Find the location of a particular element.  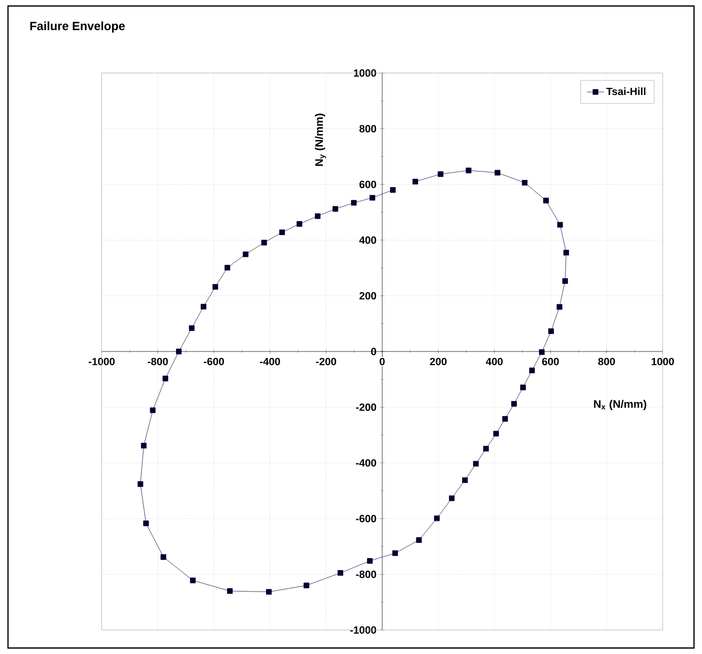

y-tick-label: 0 is located at coordinates (373, 352).